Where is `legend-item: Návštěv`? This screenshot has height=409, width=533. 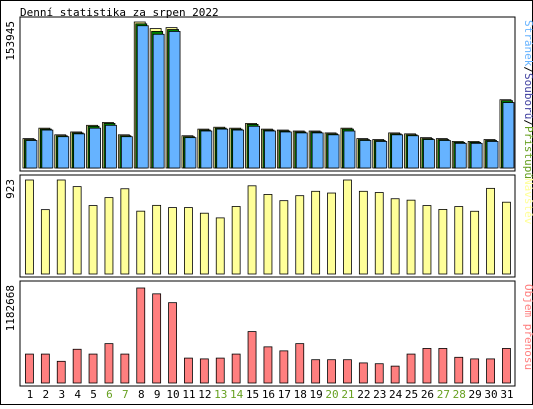
legend-item: Návštěv is located at coordinates (527, 201).